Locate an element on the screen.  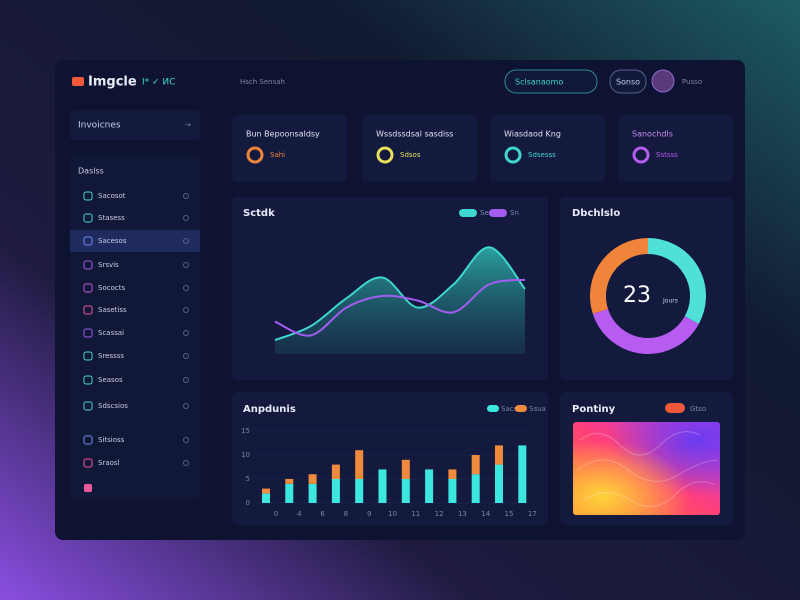
nav-item: Sacesos is located at coordinates (112, 241).